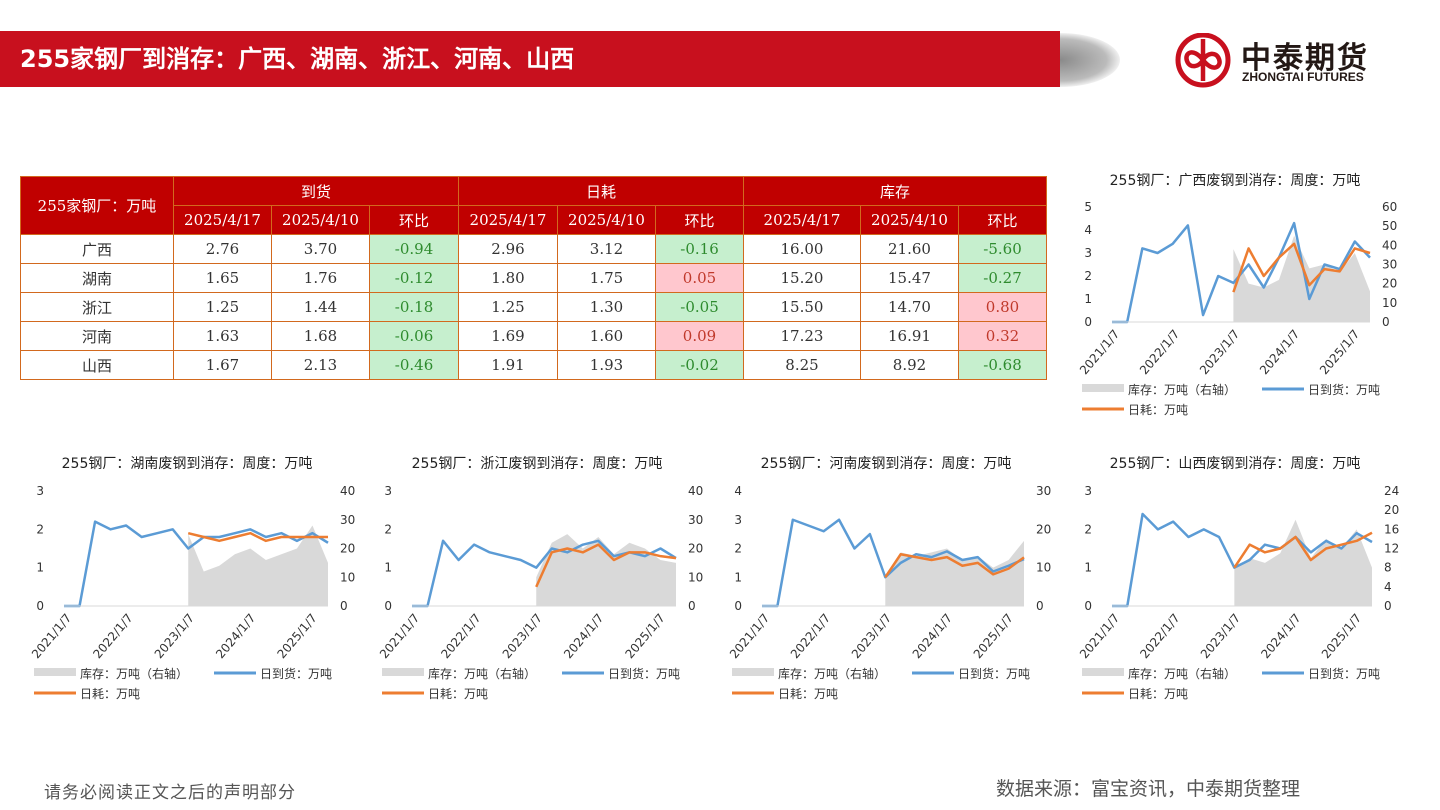  I want to click on value-cell: 3.70, so click(320, 249).